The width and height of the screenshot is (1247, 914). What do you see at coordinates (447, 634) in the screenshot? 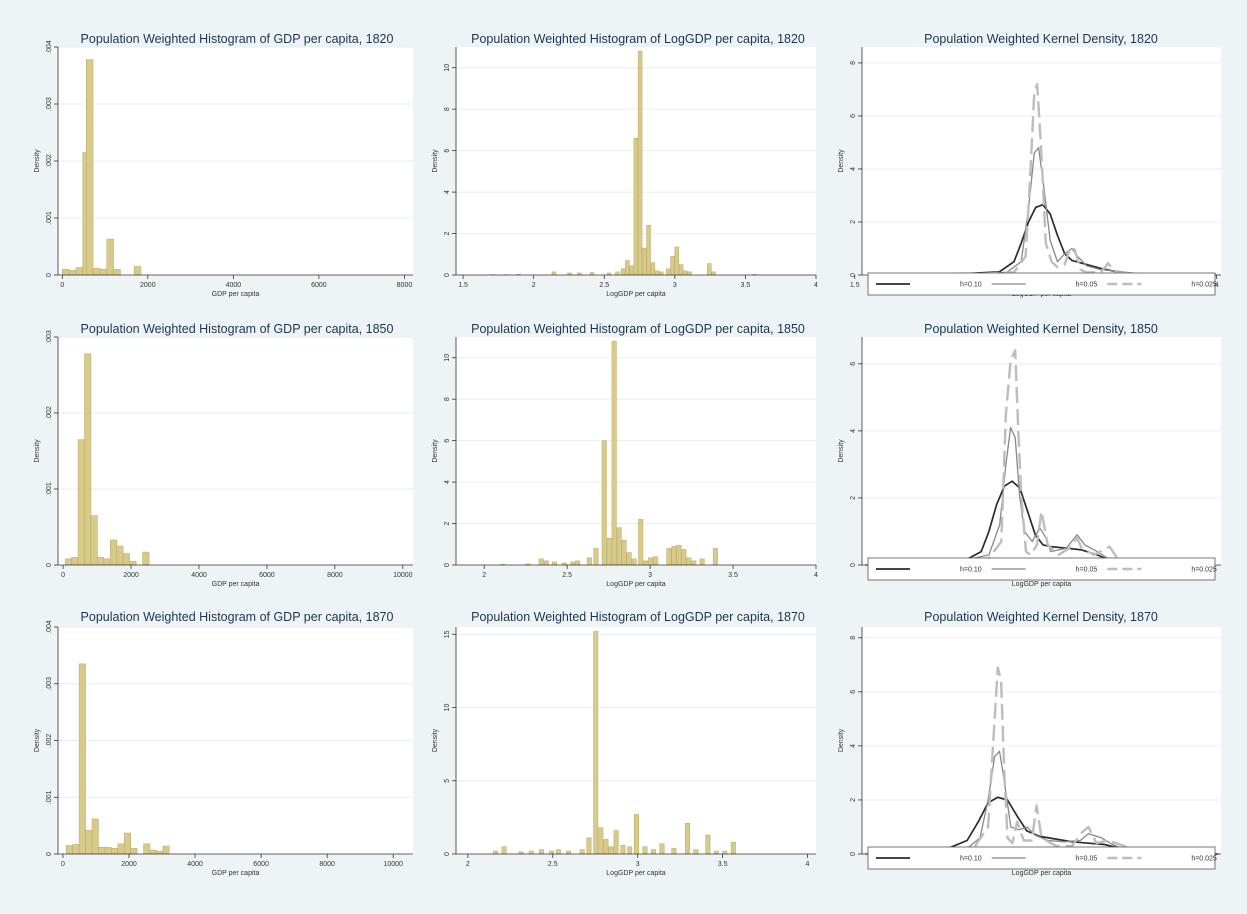
I see `y-tick-label: 15` at bounding box center [447, 634].